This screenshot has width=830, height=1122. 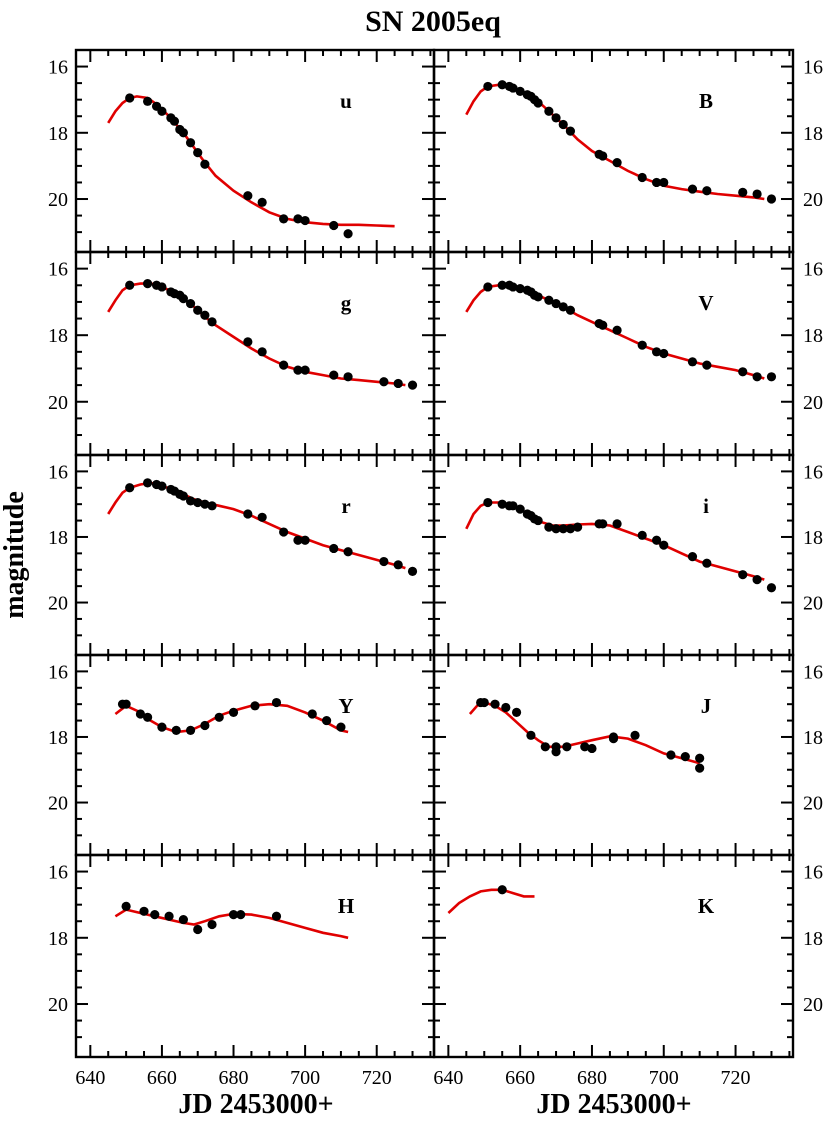 I want to click on x-tick-label: 680, so click(x=592, y=1078).